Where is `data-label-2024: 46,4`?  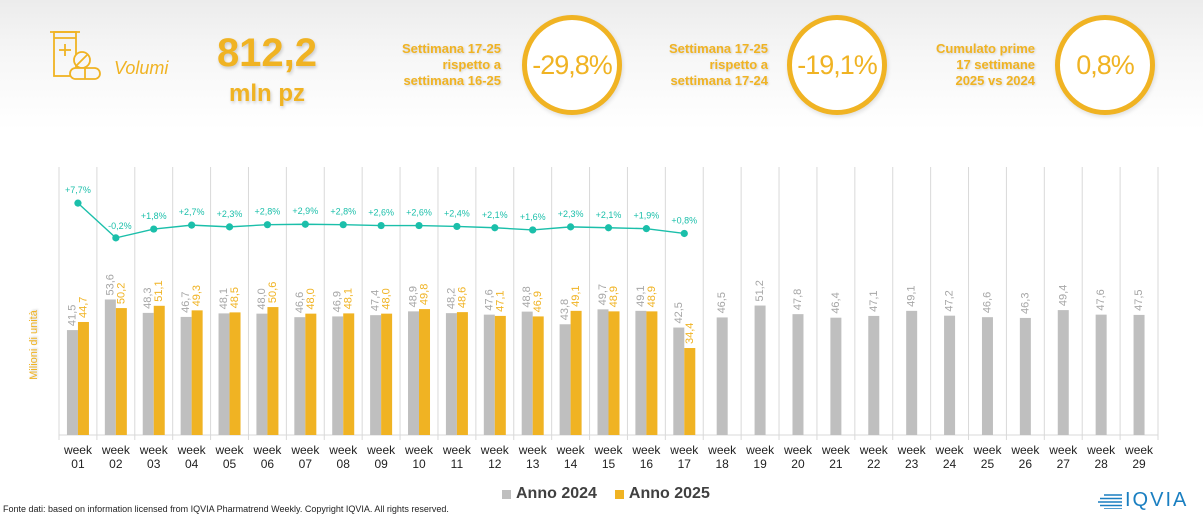
data-label-2024: 46,4 is located at coordinates (836, 302).